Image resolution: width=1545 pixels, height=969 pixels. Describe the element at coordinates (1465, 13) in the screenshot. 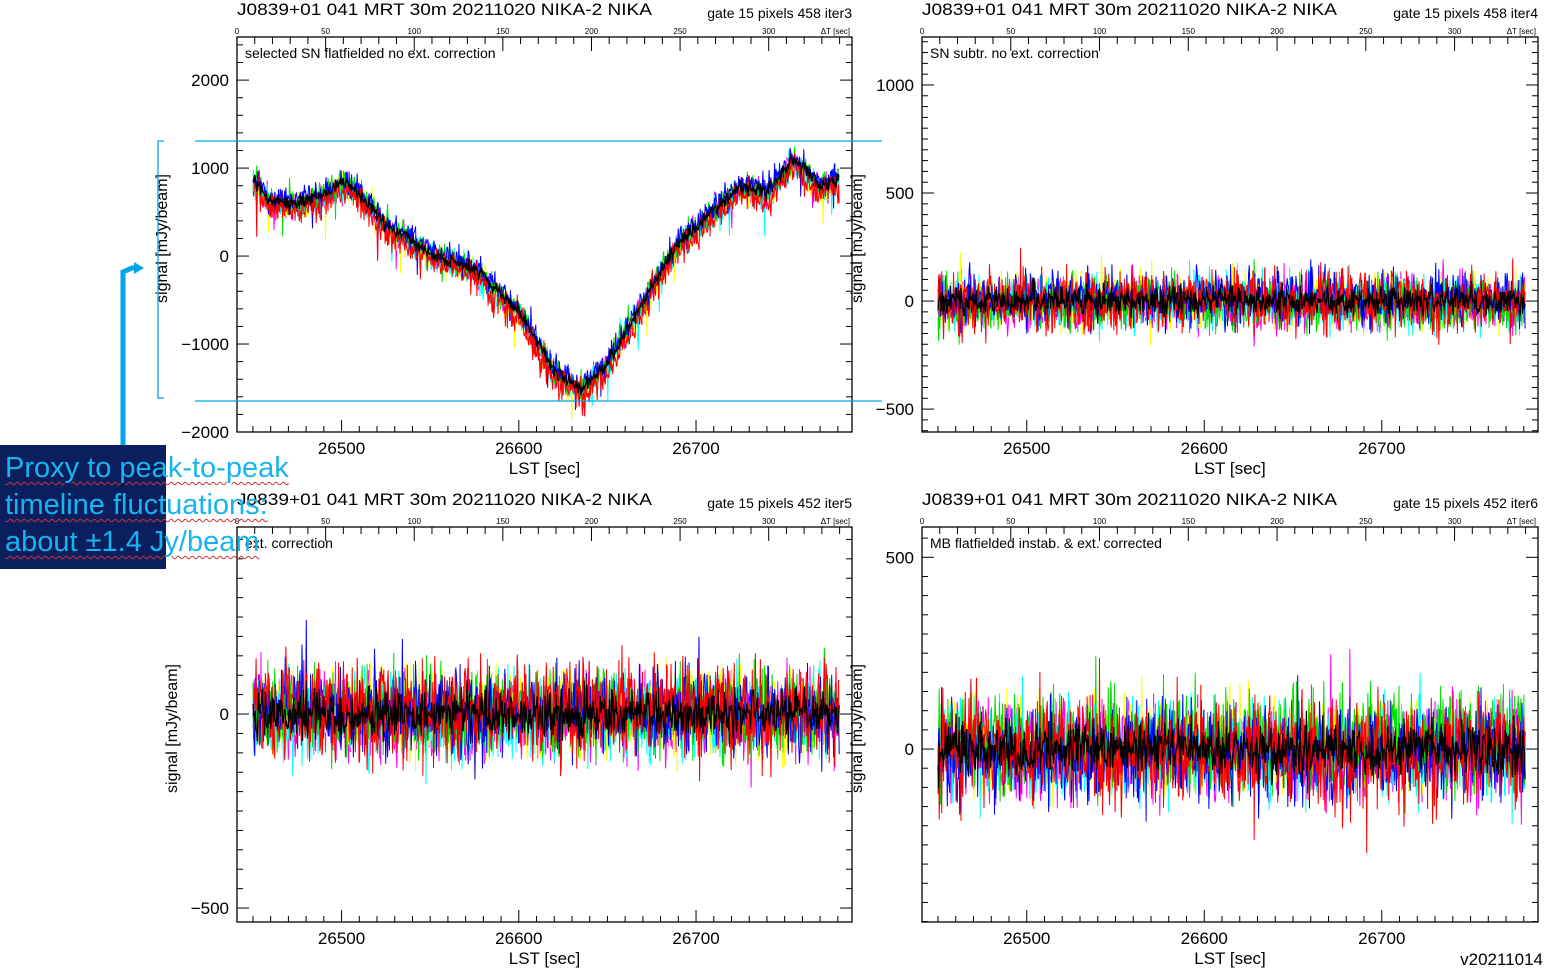

I see `panel-title-right: gate 15 pixels 458 iter4` at that location.